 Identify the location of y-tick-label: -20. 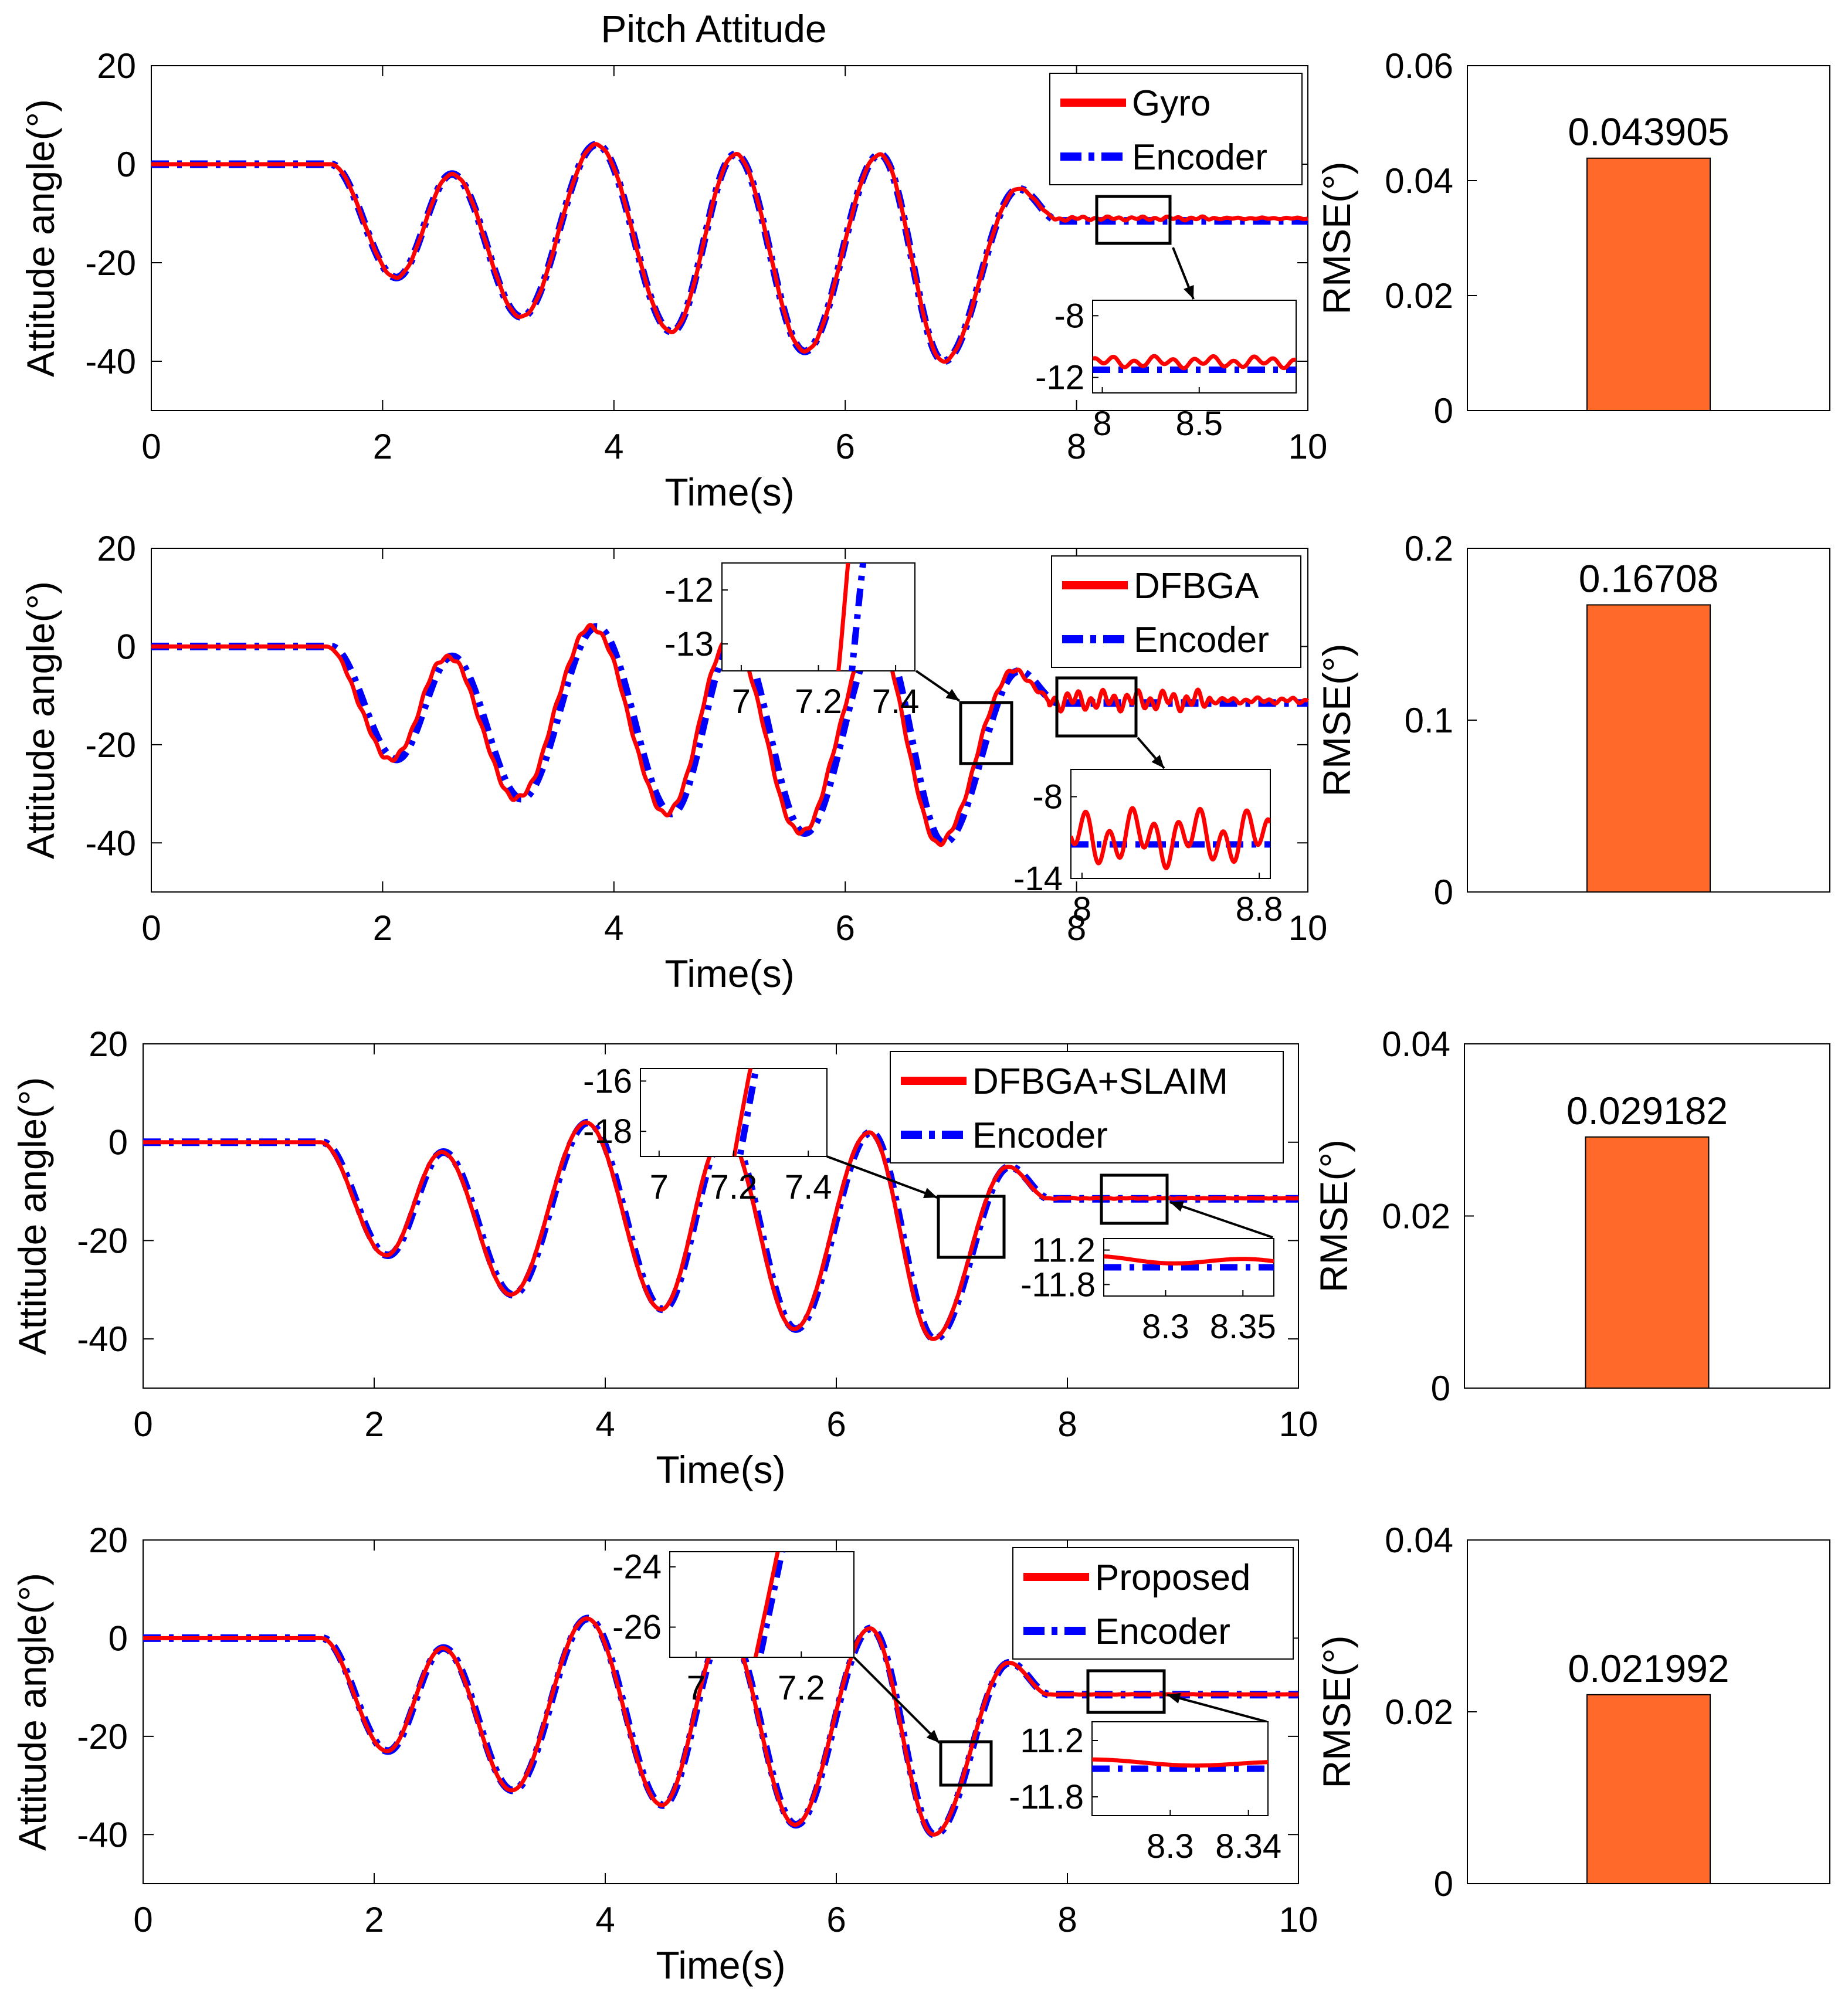
(102, 1736).